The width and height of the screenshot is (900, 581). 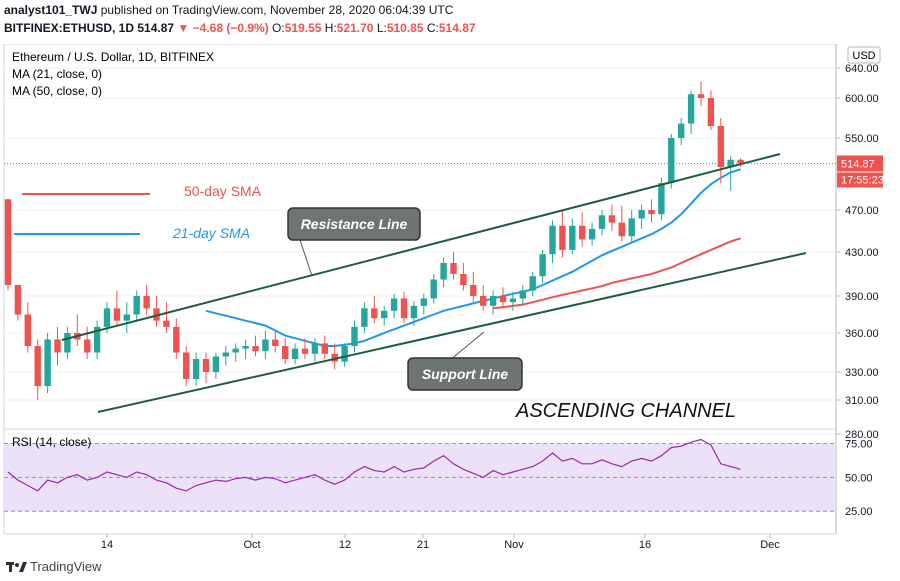 What do you see at coordinates (625, 411) in the screenshot?
I see `channel-label: ASCENDING CHANNEL` at bounding box center [625, 411].